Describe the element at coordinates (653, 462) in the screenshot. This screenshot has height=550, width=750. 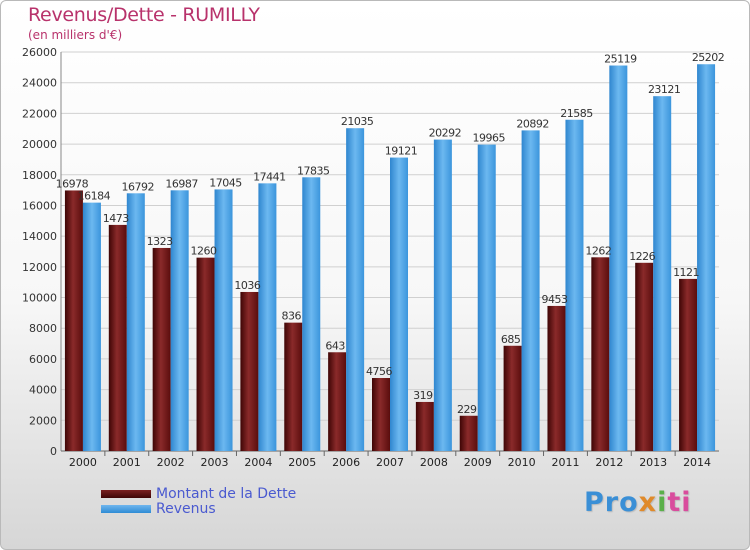
I see `x-tick-label: 2013` at that location.